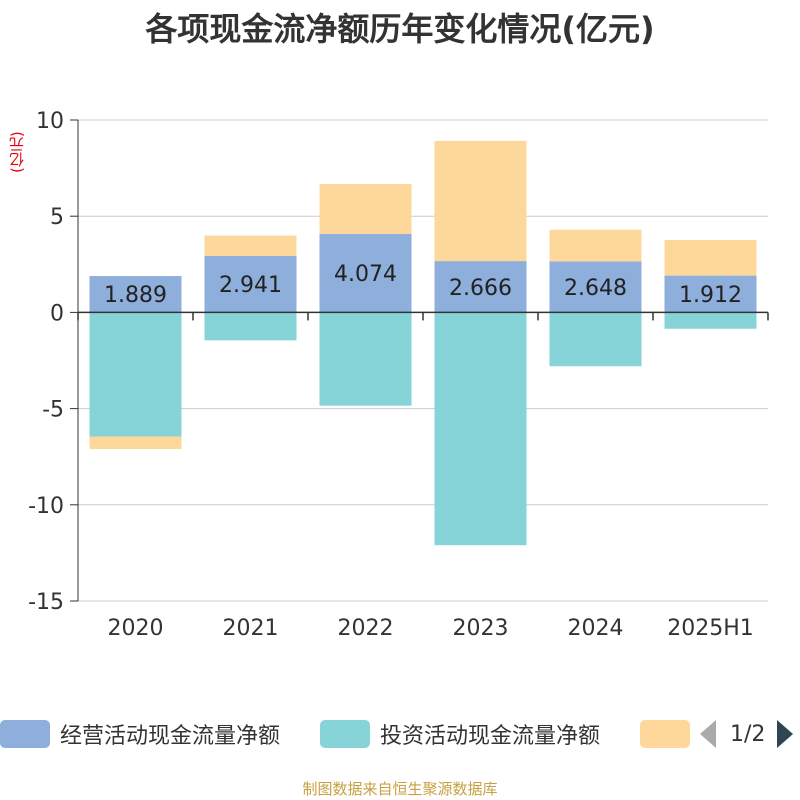 Image resolution: width=800 pixels, height=800 pixels. What do you see at coordinates (53, 410) in the screenshot?
I see `y-tick-label: -5` at bounding box center [53, 410].